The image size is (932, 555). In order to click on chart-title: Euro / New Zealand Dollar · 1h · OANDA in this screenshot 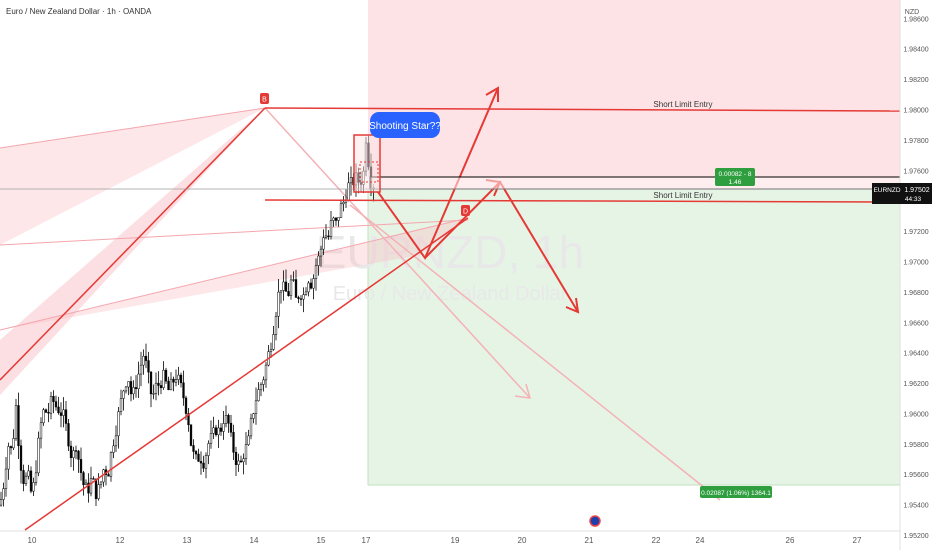, I will do `click(79, 11)`.